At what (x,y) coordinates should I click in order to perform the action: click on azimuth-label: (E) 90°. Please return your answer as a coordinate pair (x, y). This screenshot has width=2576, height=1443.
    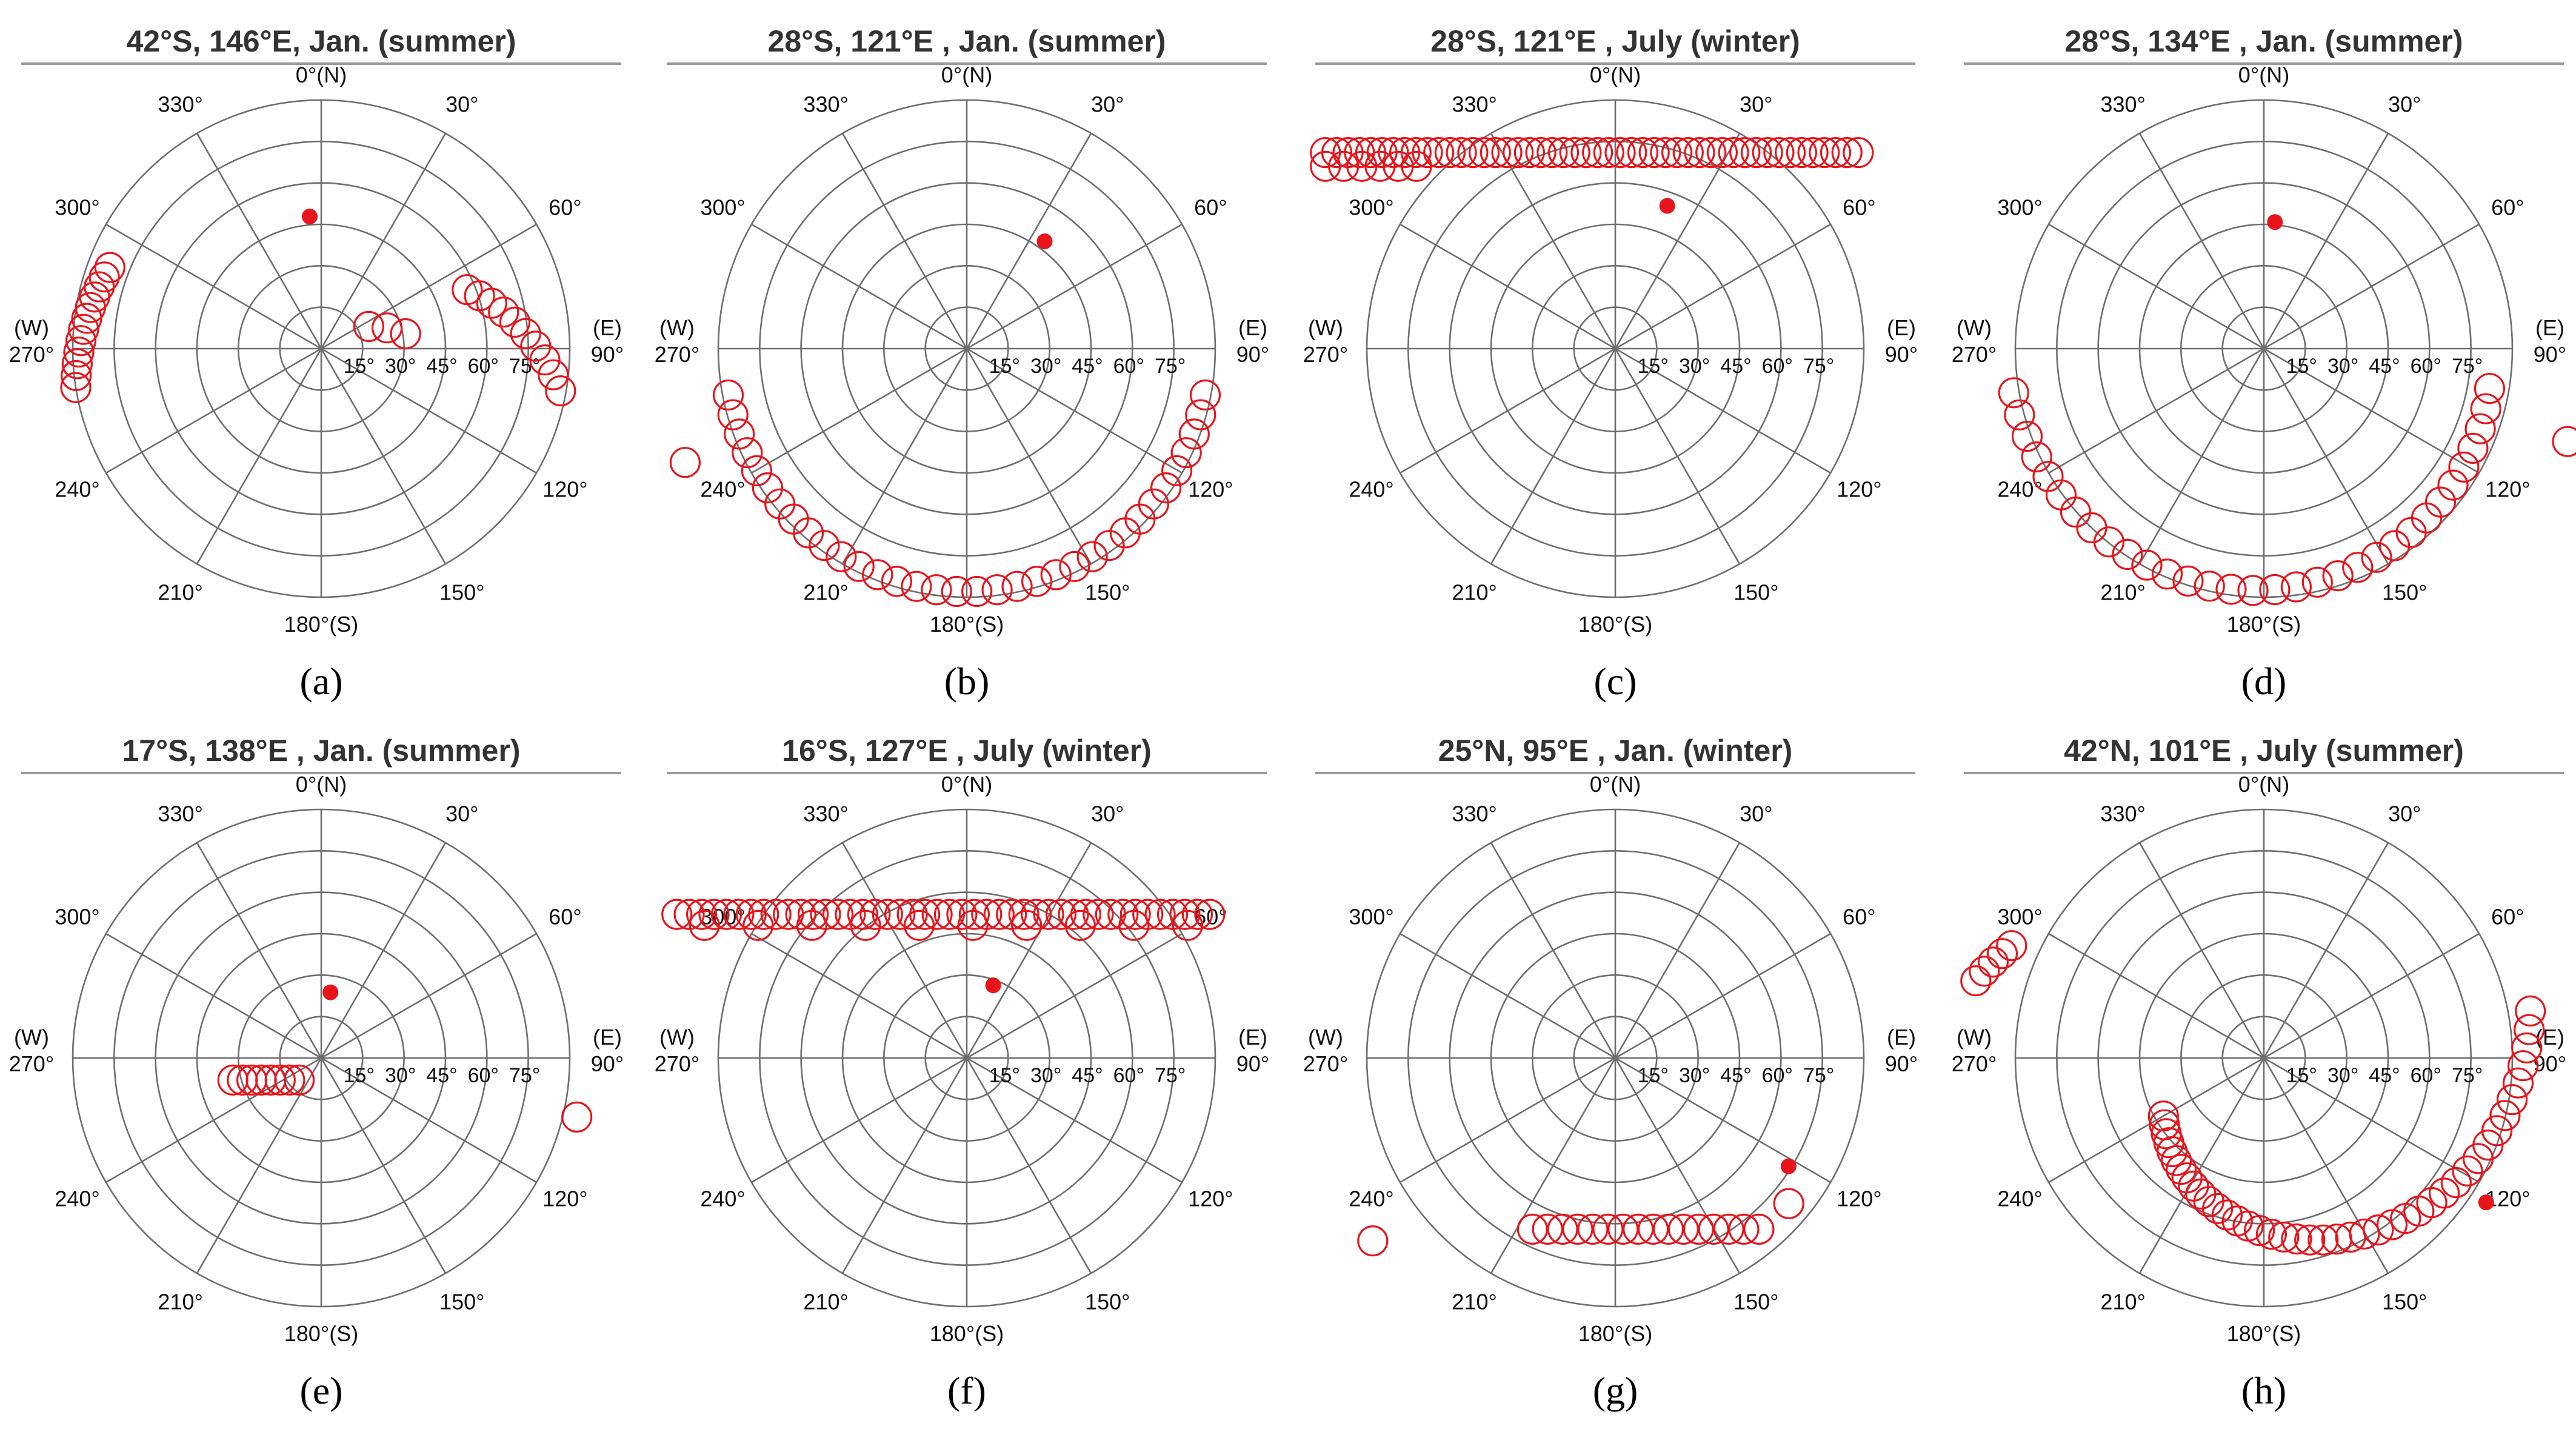
    Looking at the image, I should click on (607, 341).